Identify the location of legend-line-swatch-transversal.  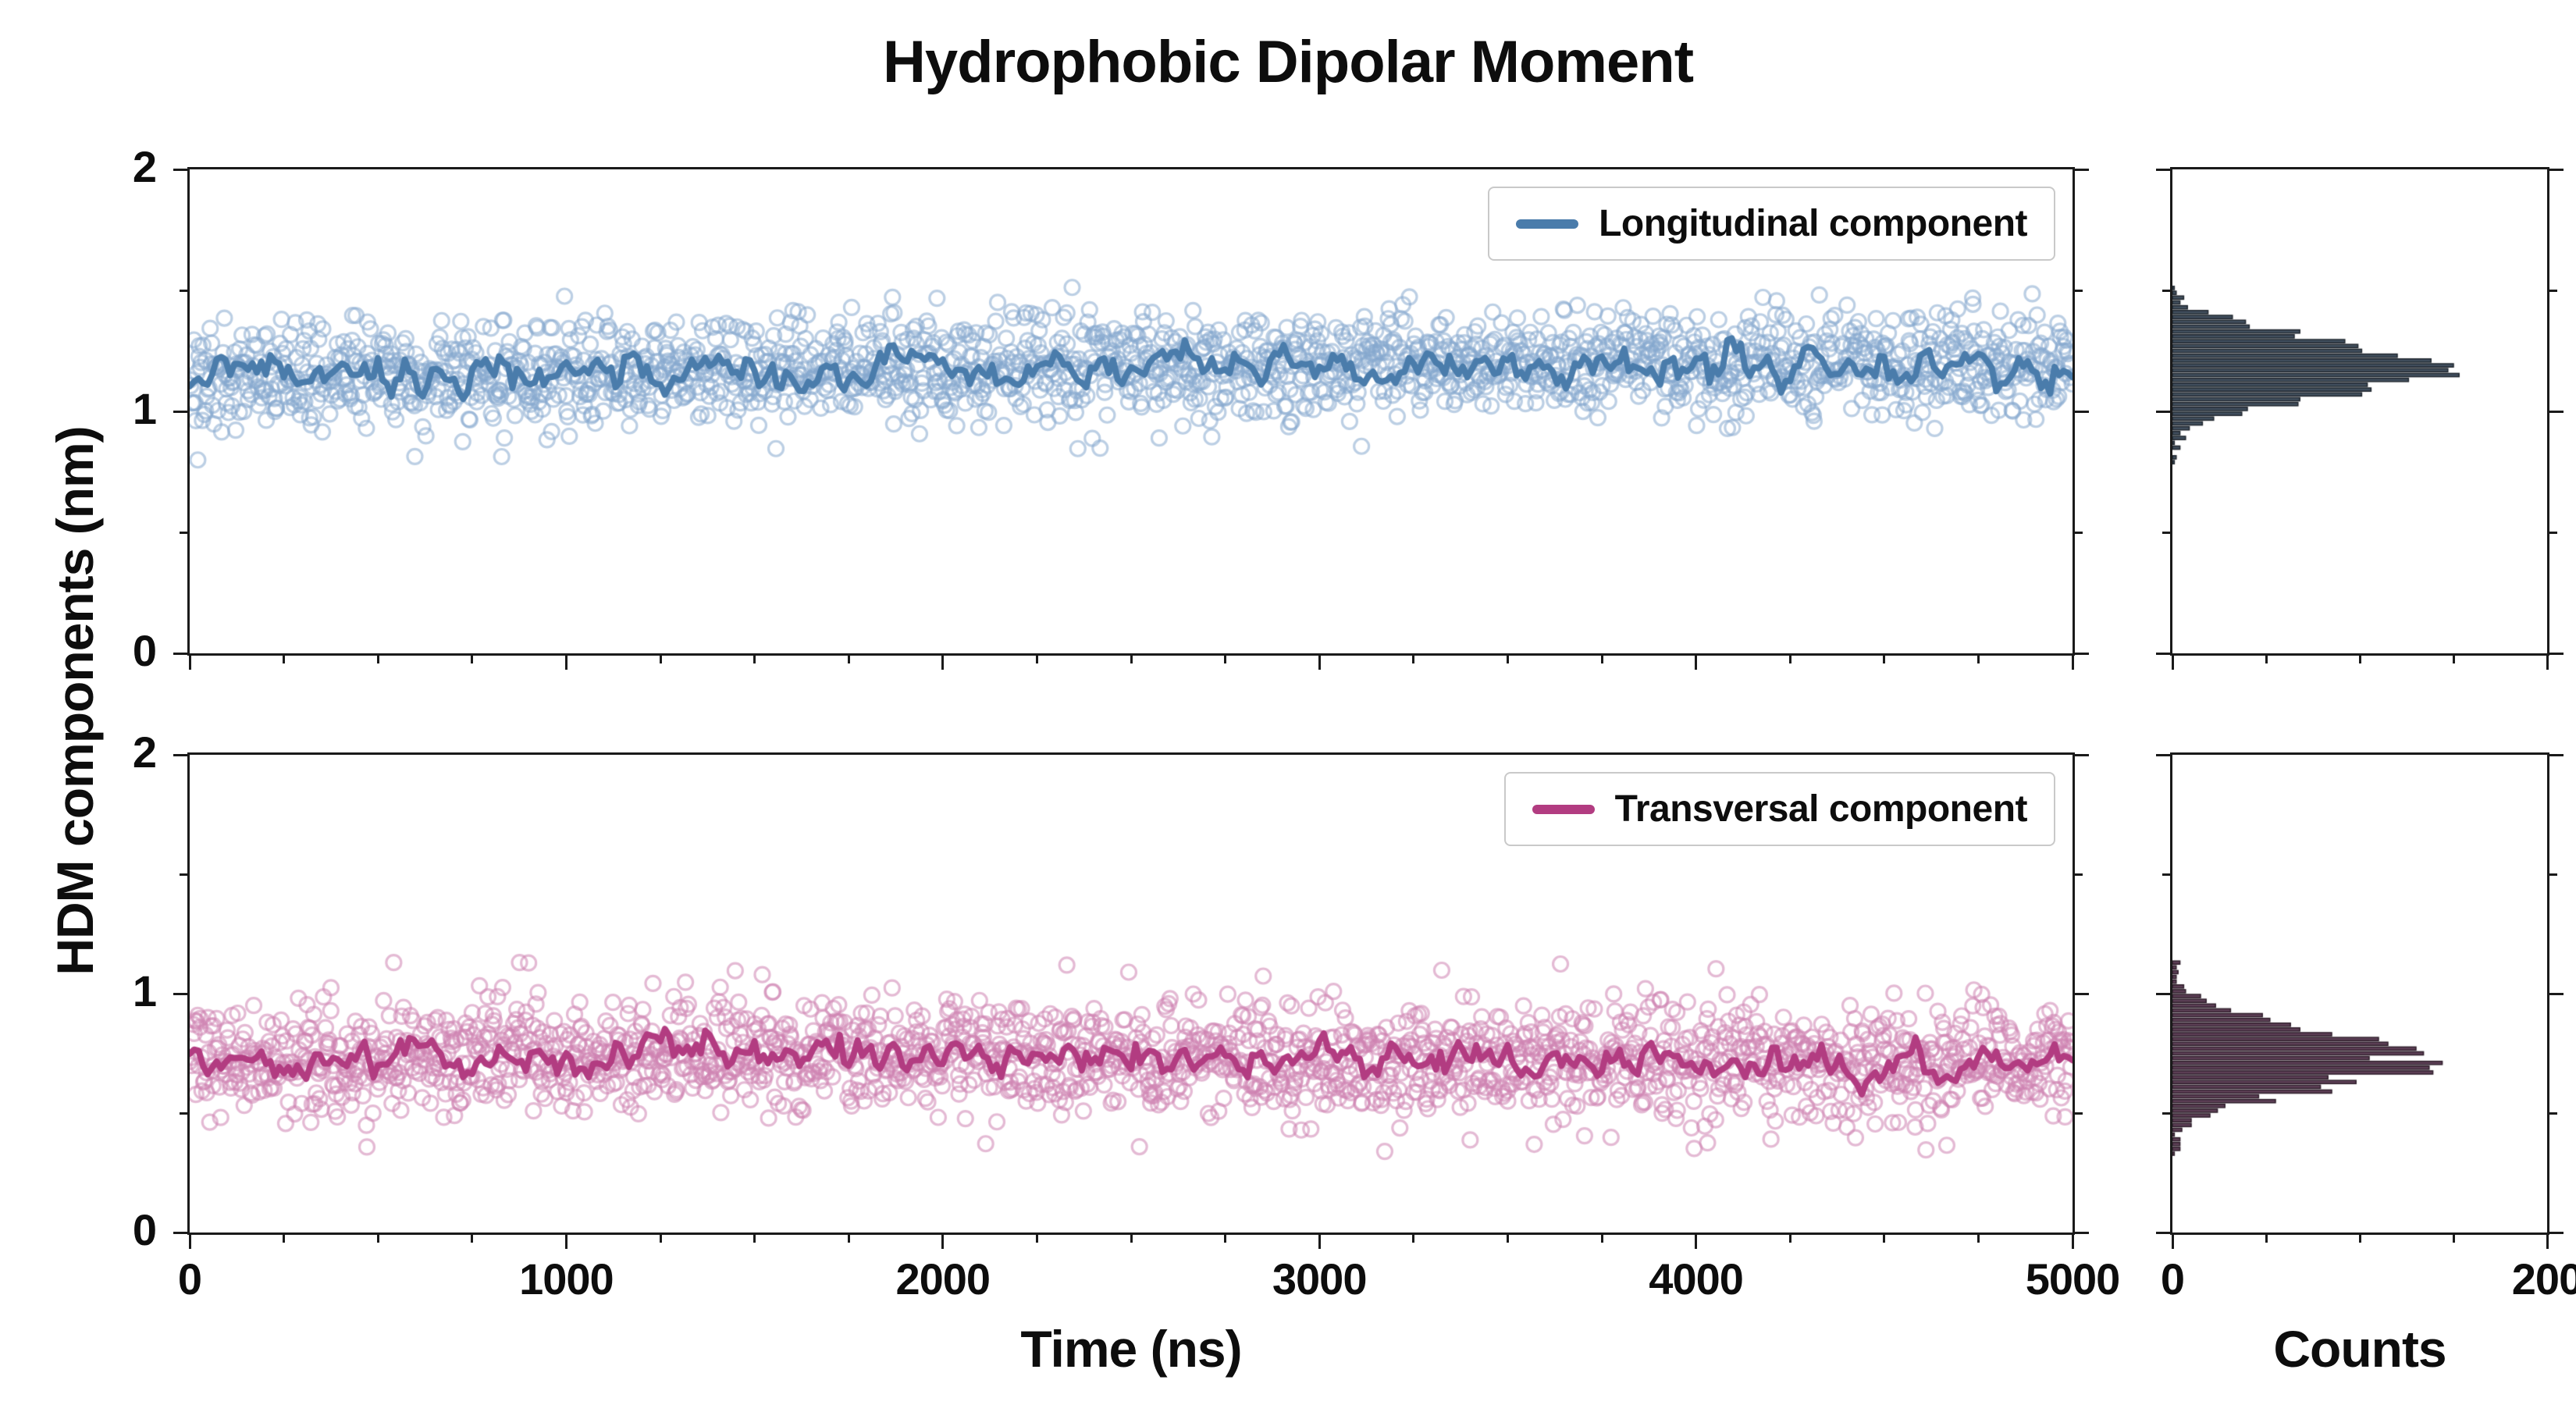
(1563, 809).